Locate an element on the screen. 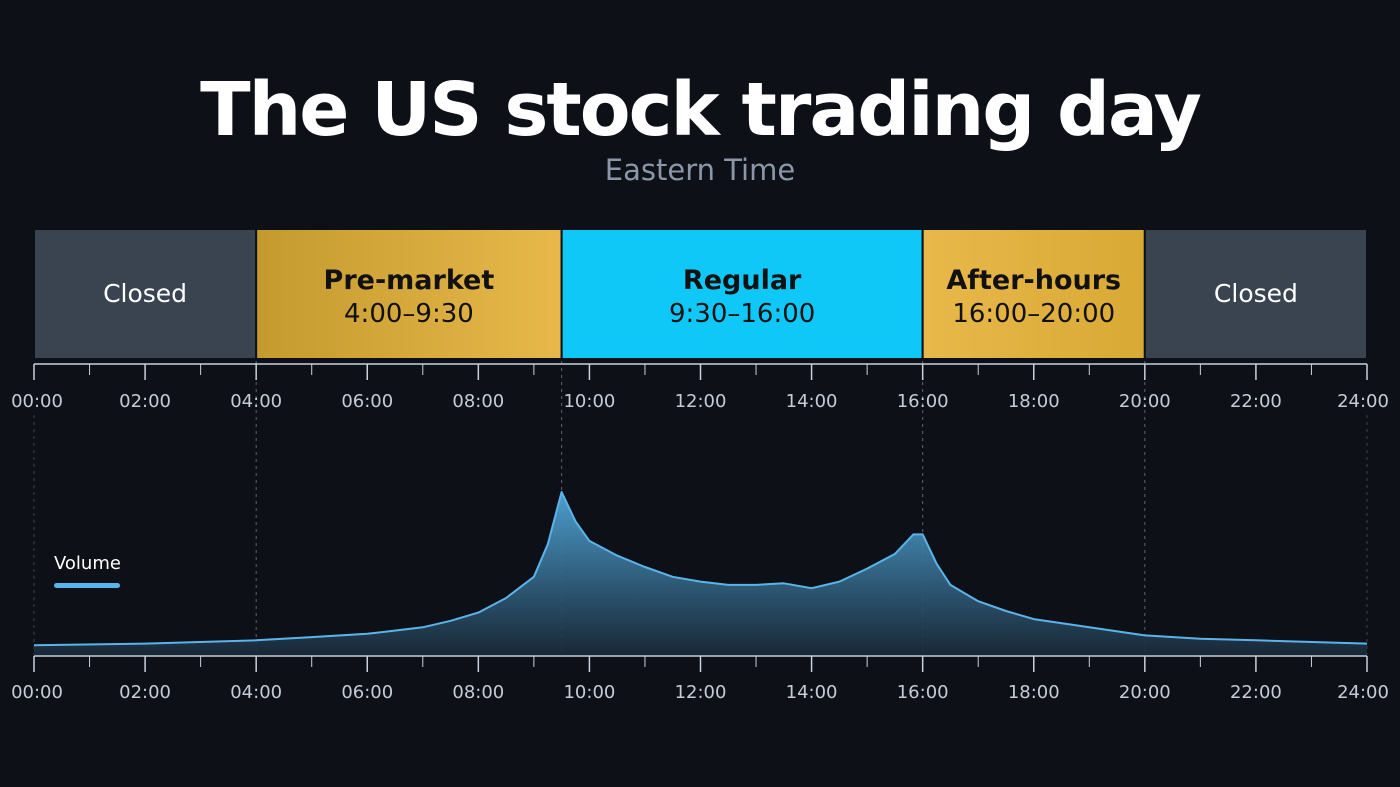 The image size is (1400, 787). legend-swatch is located at coordinates (87, 585).